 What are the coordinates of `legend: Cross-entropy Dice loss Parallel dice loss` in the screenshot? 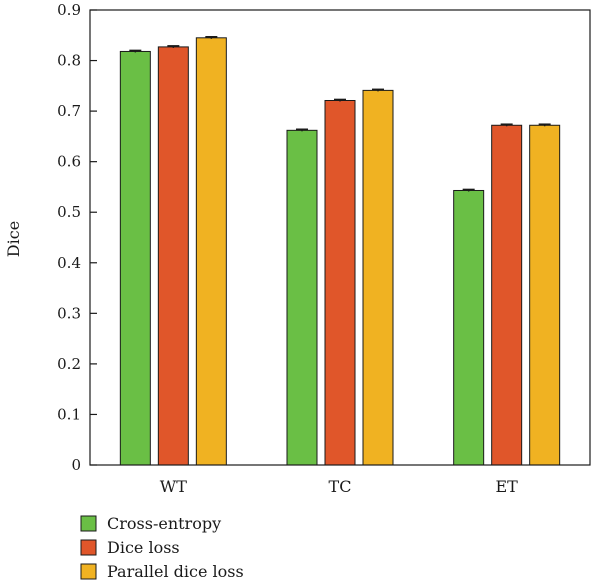 It's located at (162, 547).